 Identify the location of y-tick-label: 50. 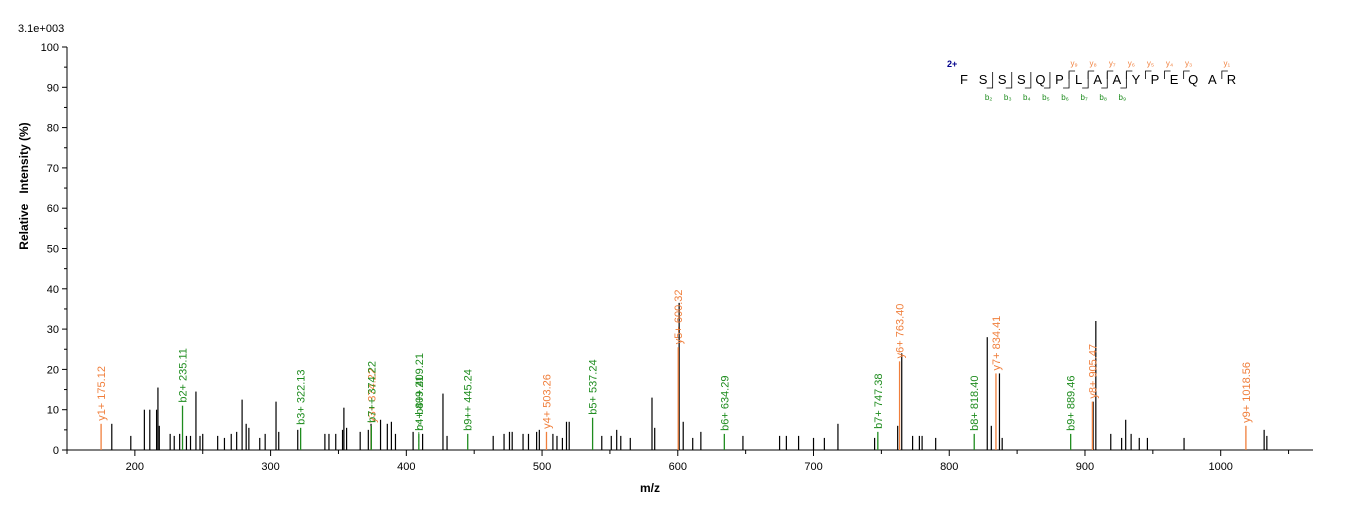
(53, 250).